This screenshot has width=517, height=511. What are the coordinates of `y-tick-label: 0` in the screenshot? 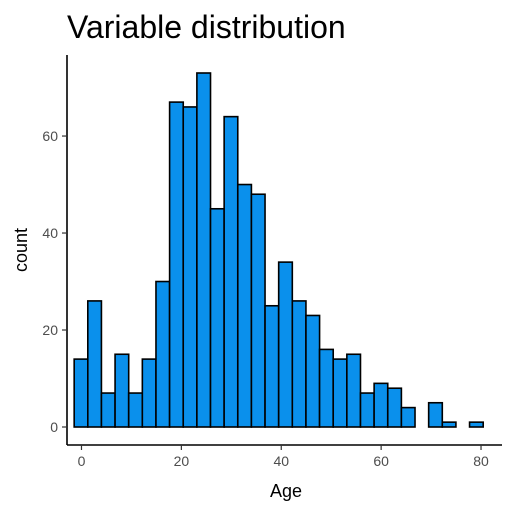 It's located at (54, 427).